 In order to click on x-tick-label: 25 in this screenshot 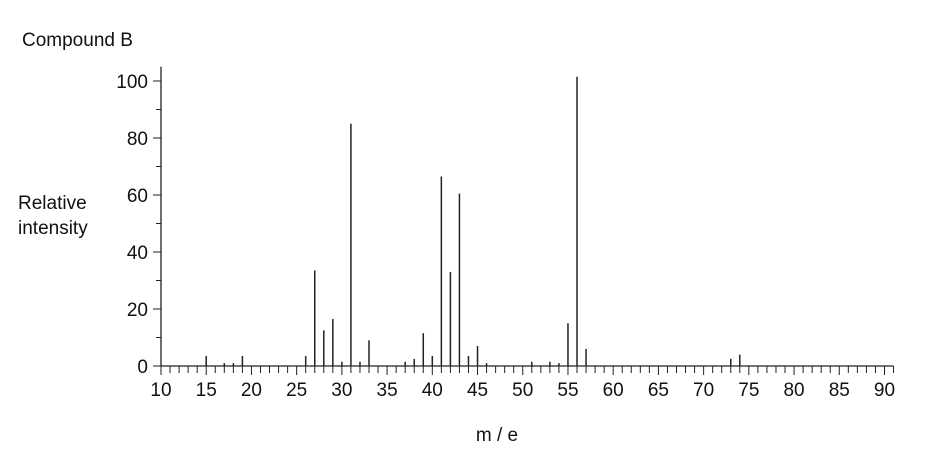, I will do `click(296, 390)`.